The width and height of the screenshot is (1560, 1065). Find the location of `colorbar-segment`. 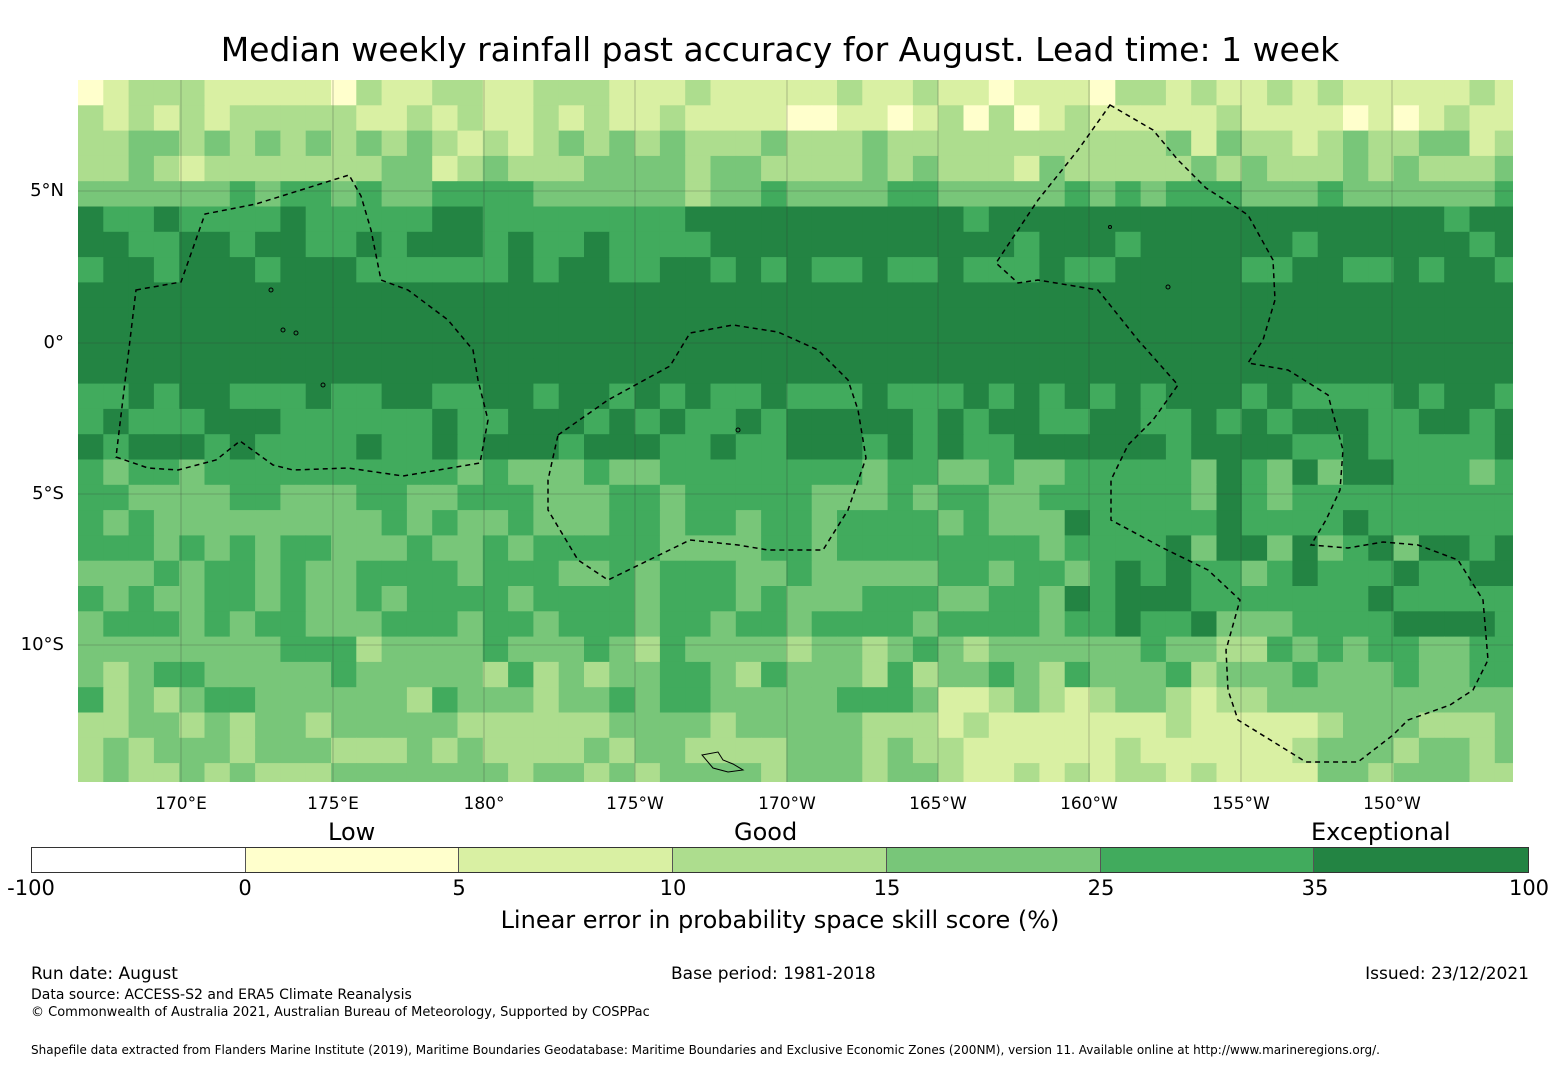

colorbar-segment is located at coordinates (139, 860).